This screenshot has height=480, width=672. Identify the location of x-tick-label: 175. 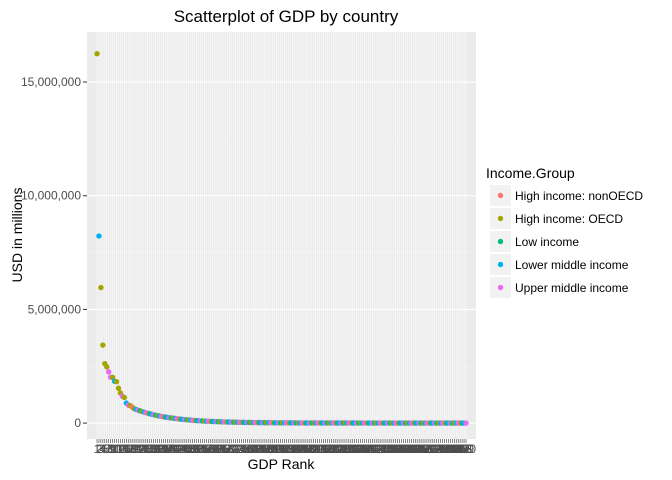
(437, 449).